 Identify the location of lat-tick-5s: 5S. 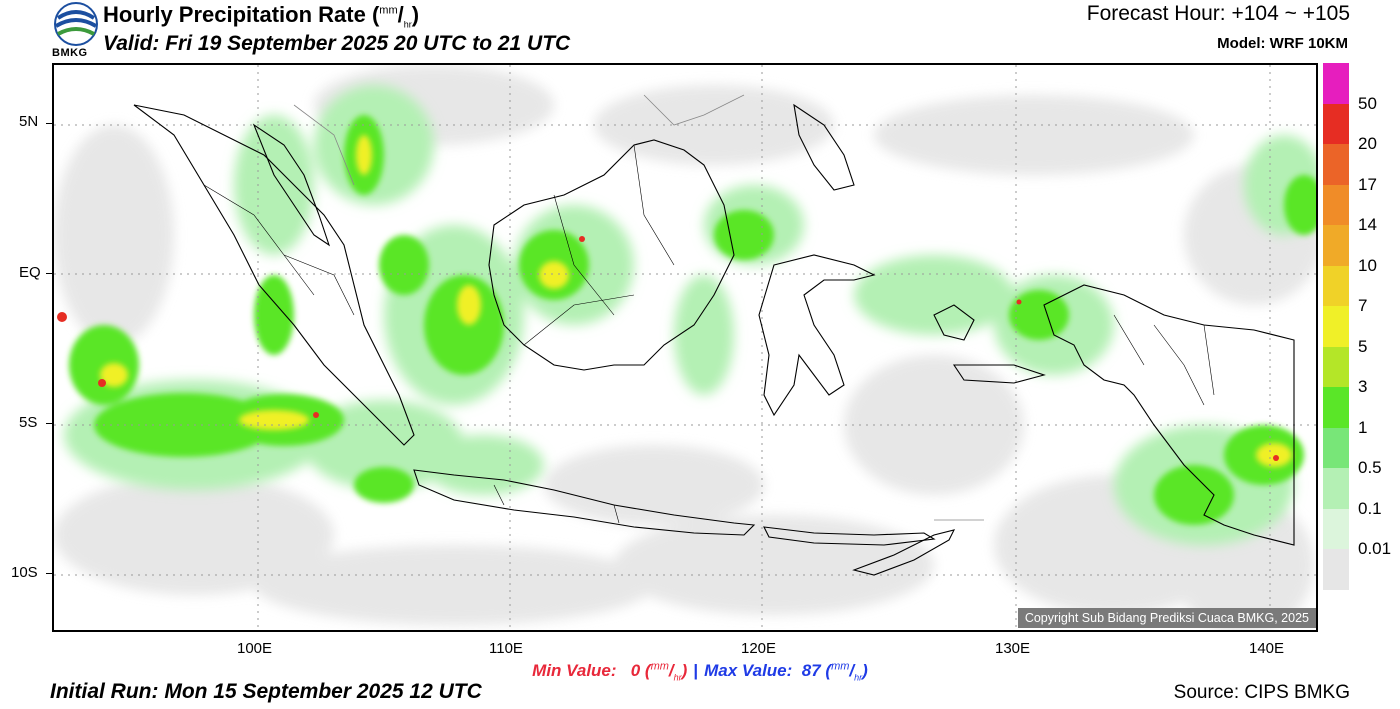
(28, 422).